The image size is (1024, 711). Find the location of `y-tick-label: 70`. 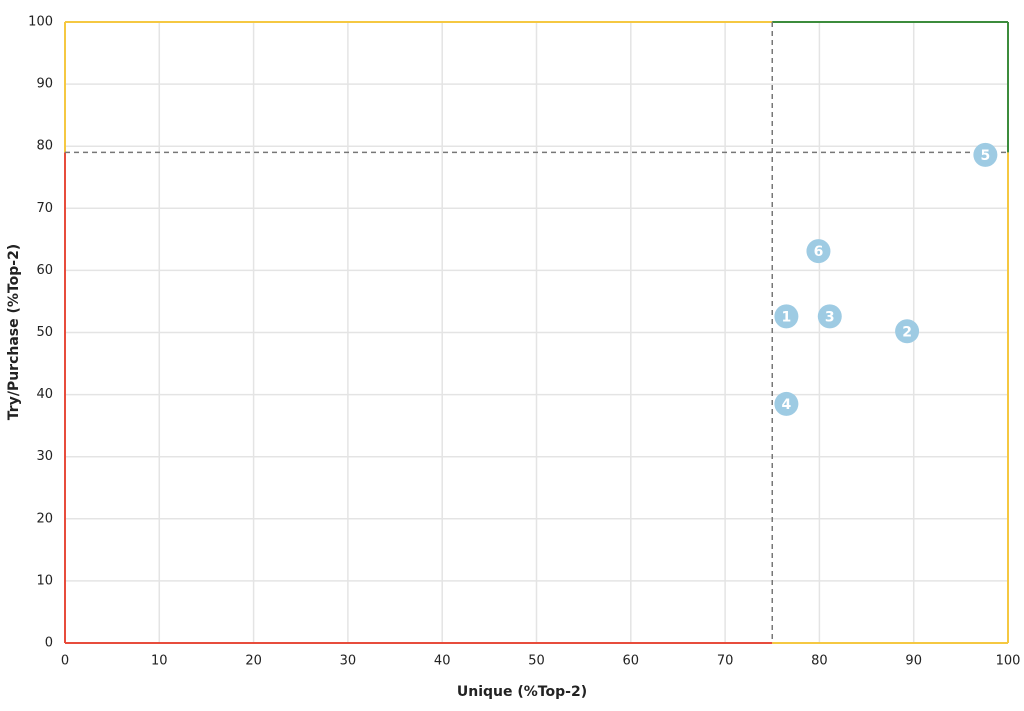

y-tick-label: 70 is located at coordinates (44, 208).